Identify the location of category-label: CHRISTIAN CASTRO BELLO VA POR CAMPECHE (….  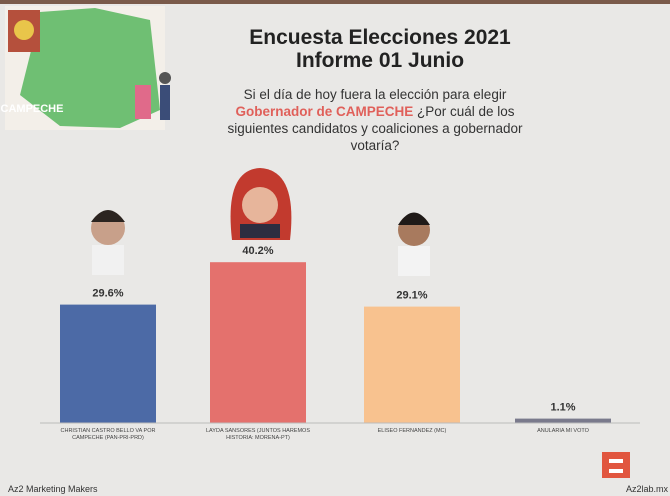
(108, 434).